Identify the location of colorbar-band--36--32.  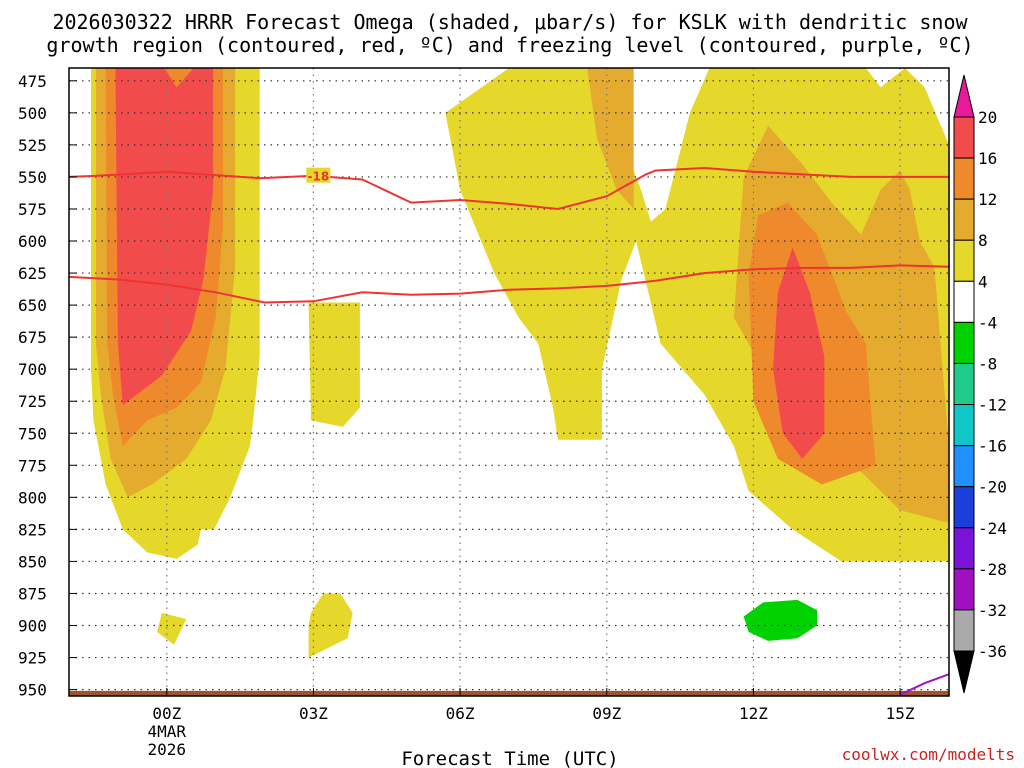
(964, 630).